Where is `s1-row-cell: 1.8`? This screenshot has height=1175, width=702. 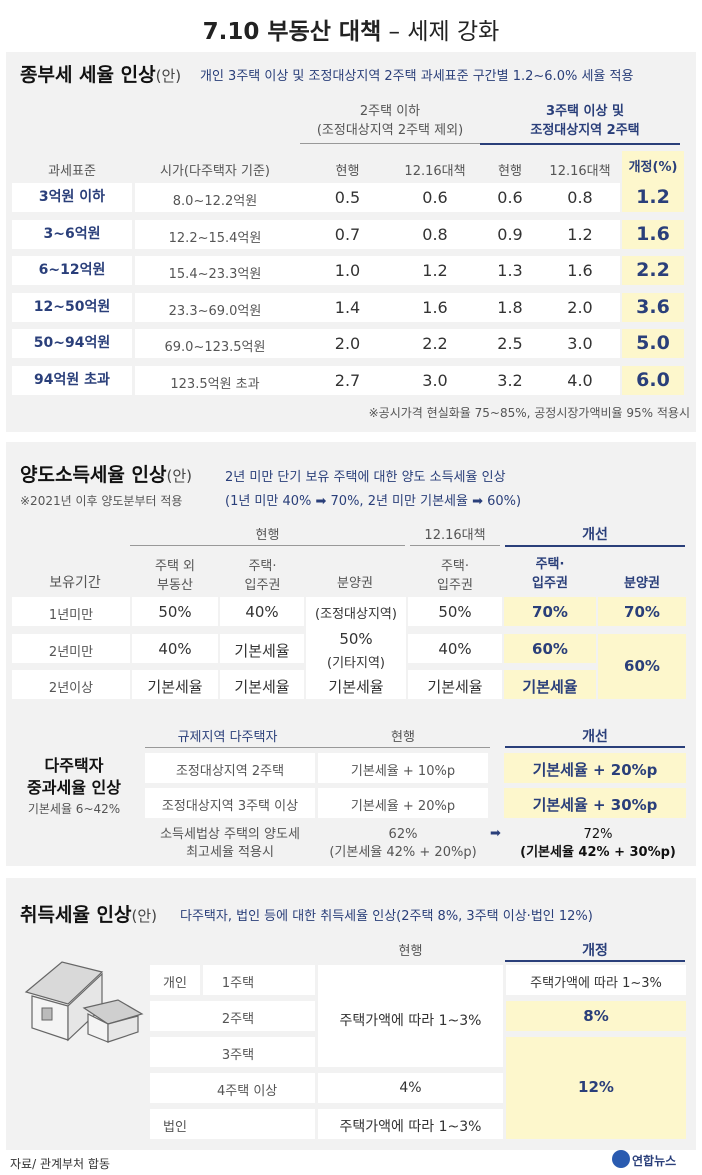
s1-row-cell: 1.8 is located at coordinates (510, 307).